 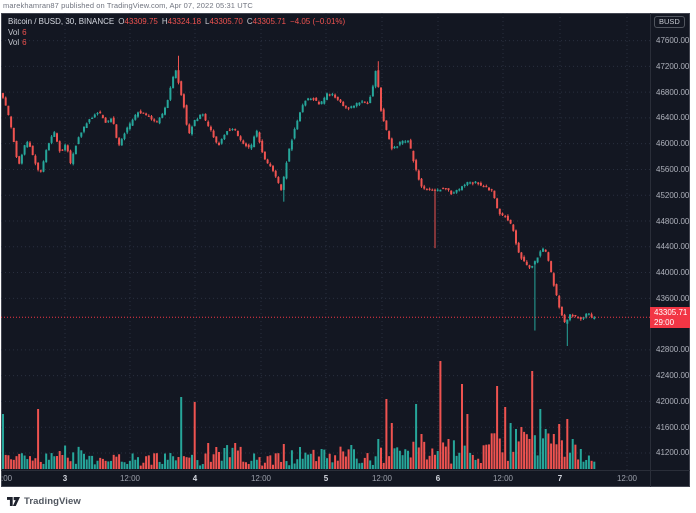 What do you see at coordinates (65, 478) in the screenshot?
I see `time-label-day: 3` at bounding box center [65, 478].